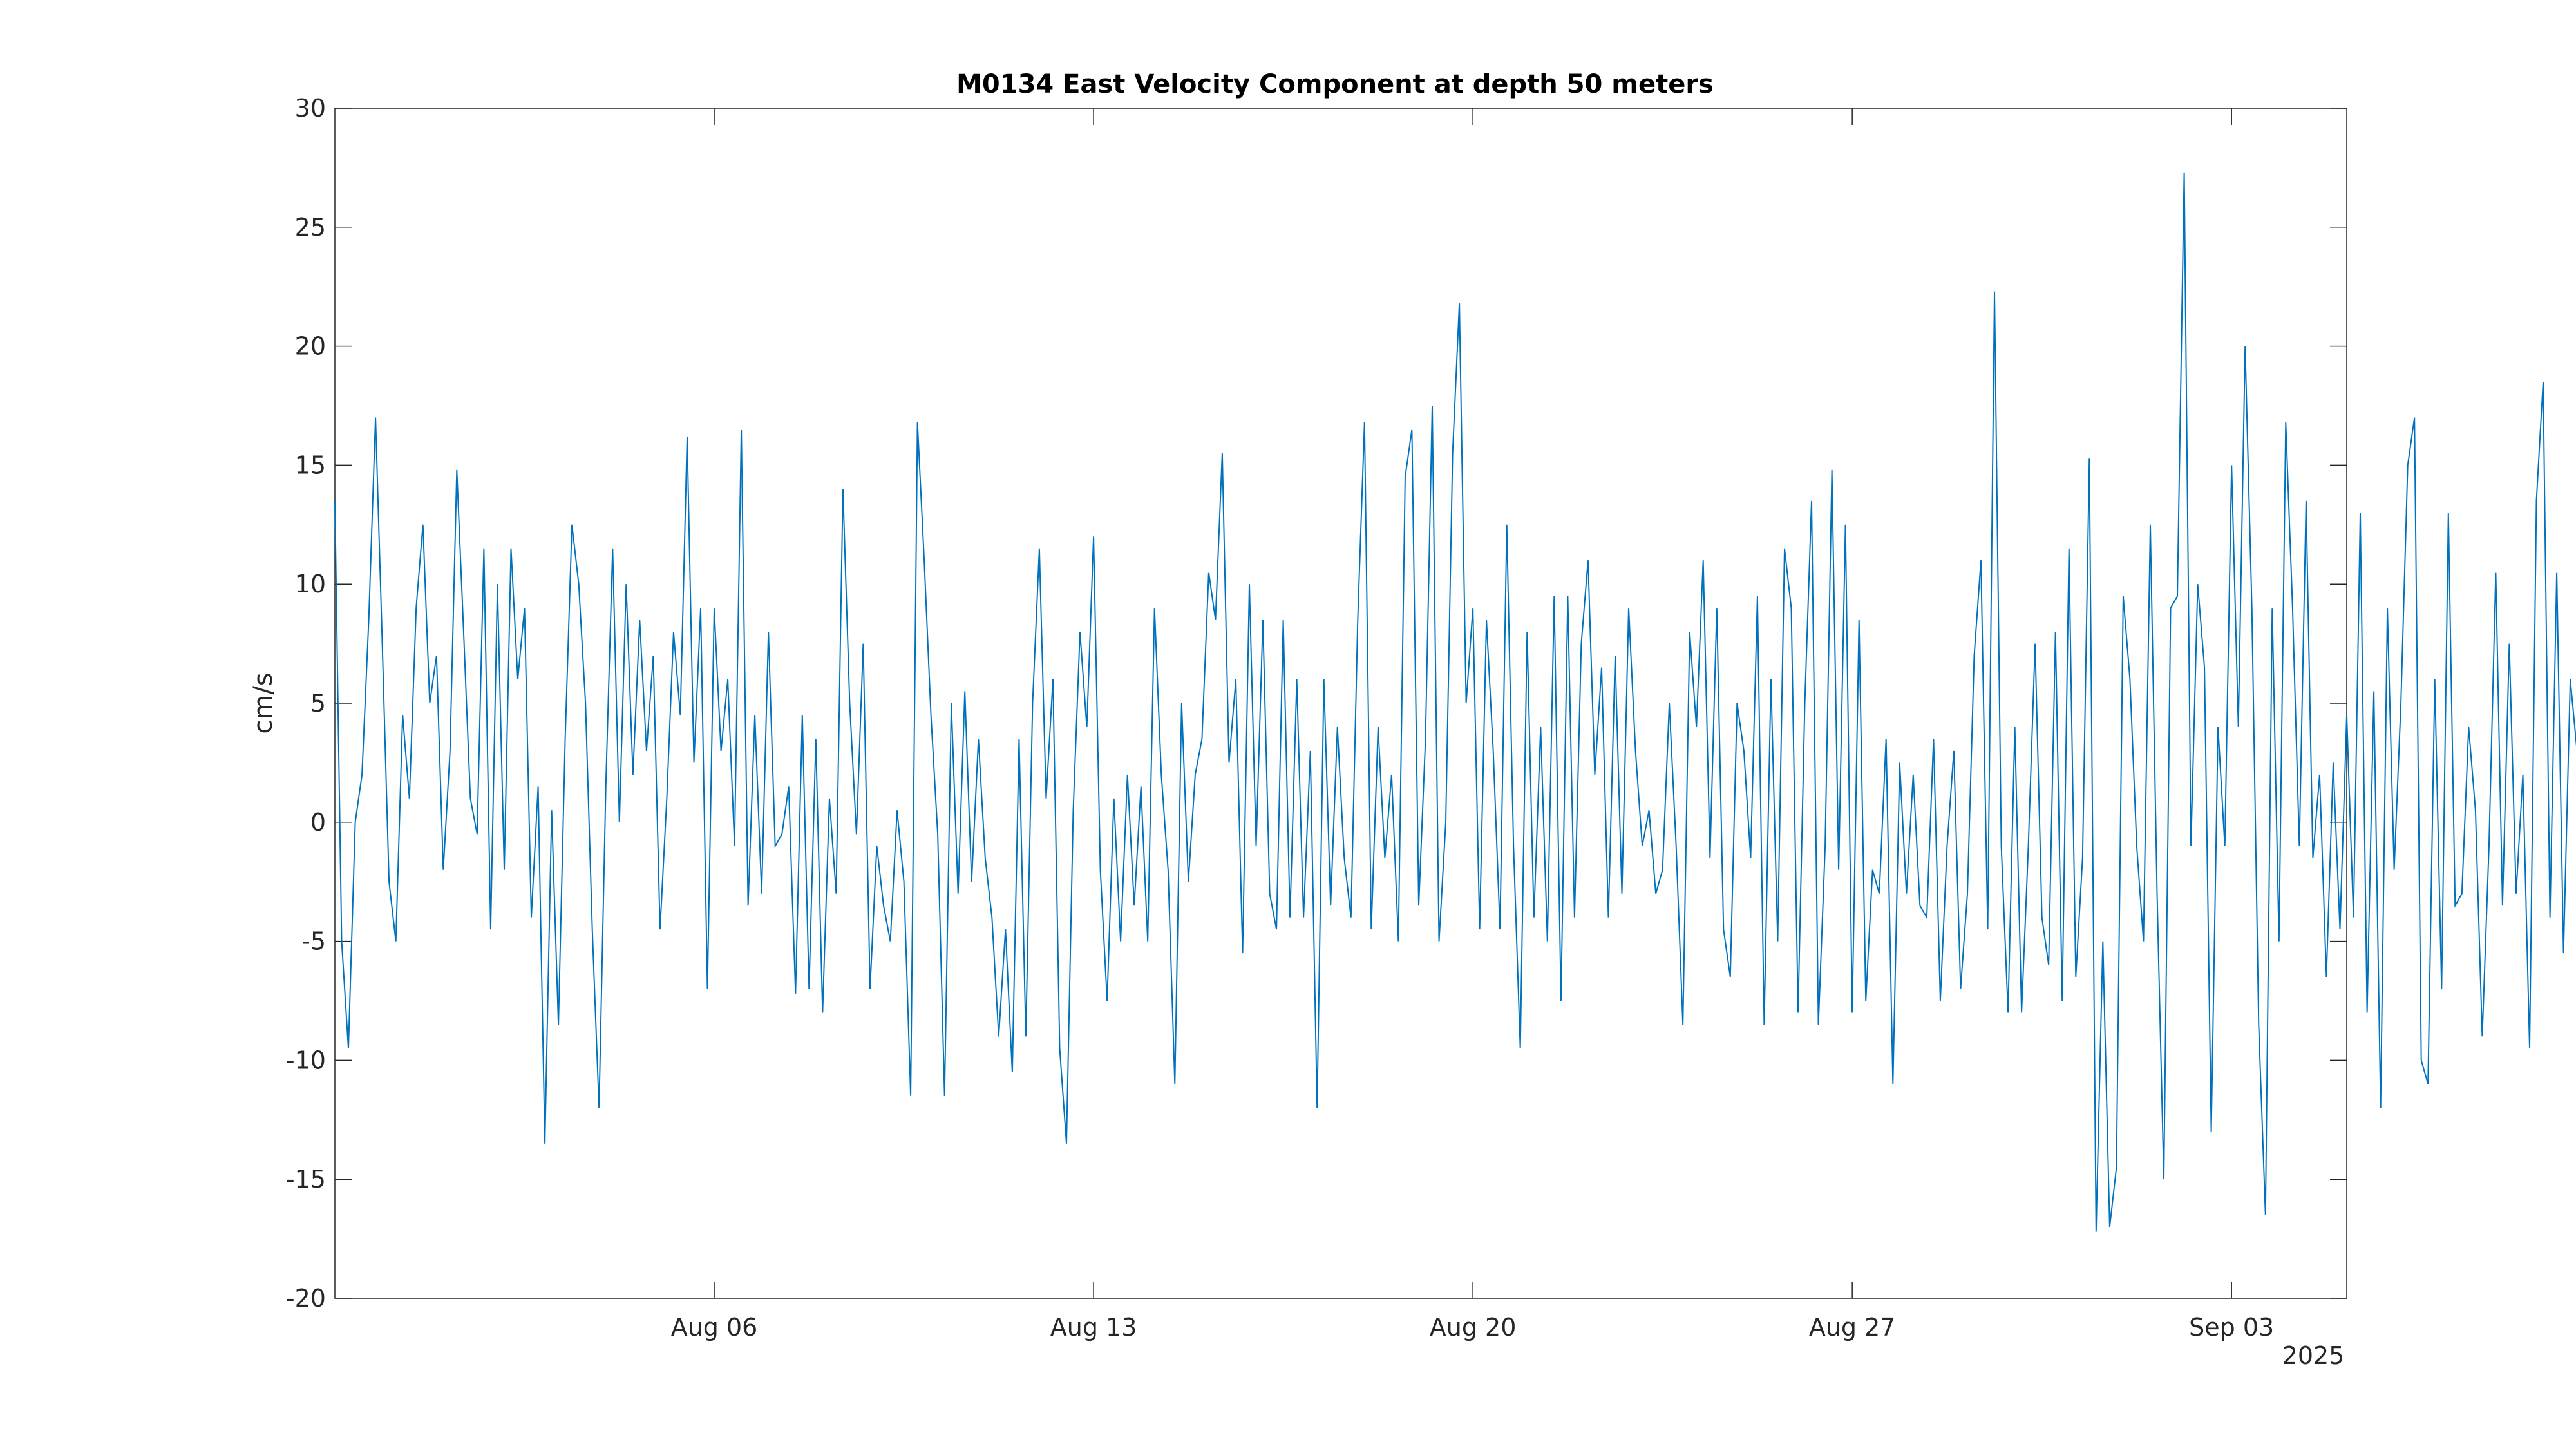 The height and width of the screenshot is (1449, 2576). Describe the element at coordinates (306, 1179) in the screenshot. I see `y-tick-label: -15` at that location.